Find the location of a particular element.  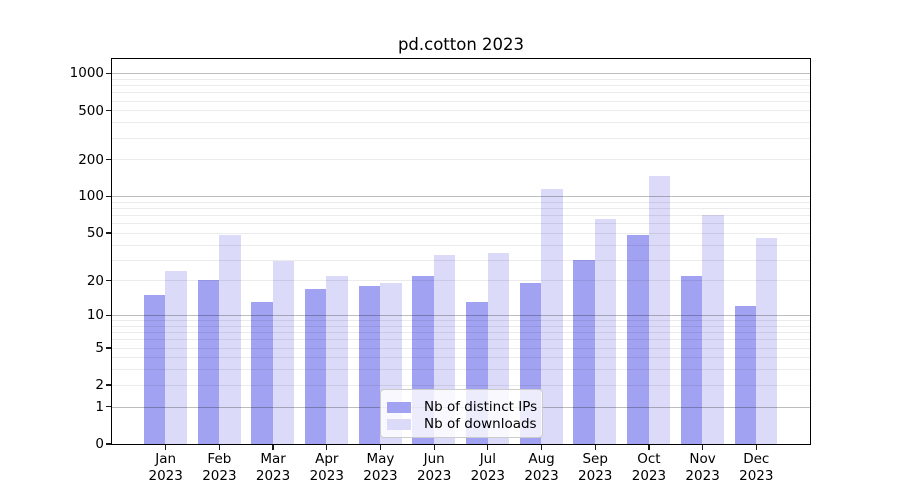

bar-downloads-jan is located at coordinates (176, 357).